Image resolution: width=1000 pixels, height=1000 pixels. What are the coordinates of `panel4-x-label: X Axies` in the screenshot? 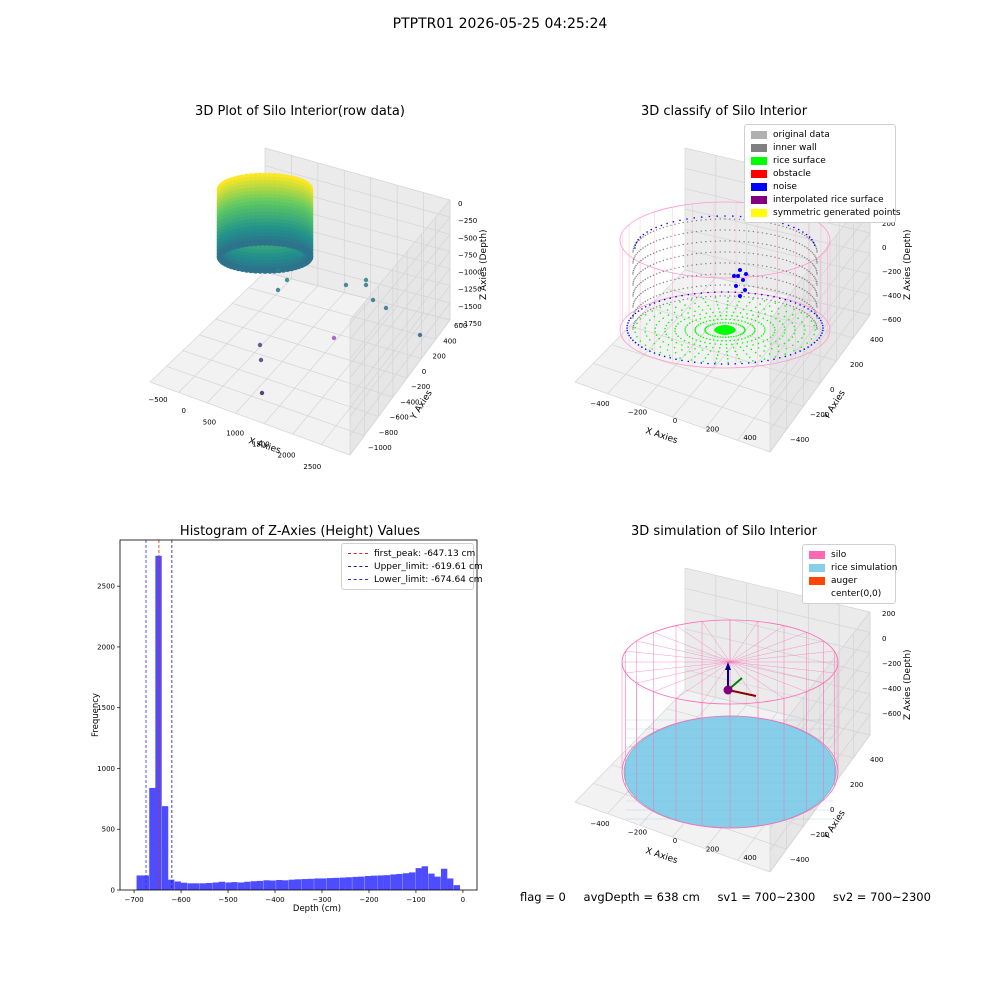 It's located at (661, 856).